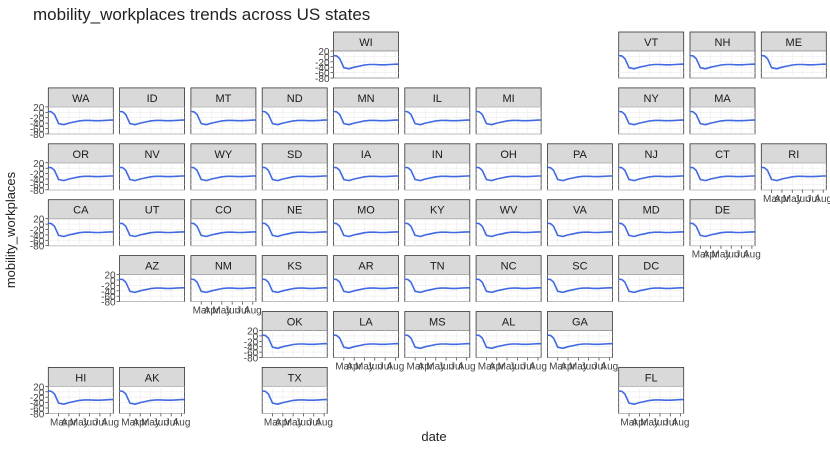  I want to click on series-line-in, so click(437, 174).